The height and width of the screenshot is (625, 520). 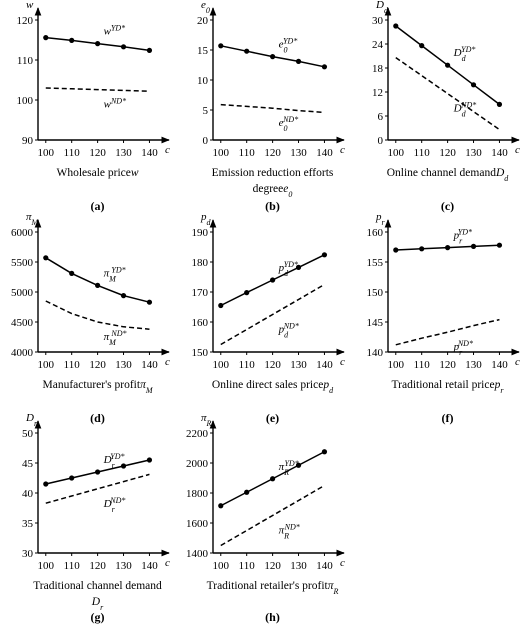 What do you see at coordinates (378, 21) in the screenshot?
I see `y-tick-label: 30` at bounding box center [378, 21].